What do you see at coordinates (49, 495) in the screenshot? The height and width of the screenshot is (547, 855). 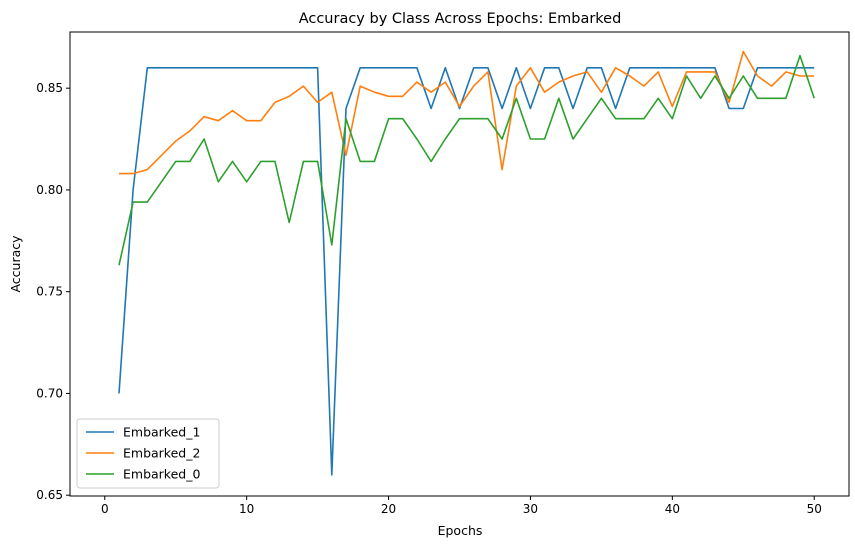 I see `y-tick-label: 0.65` at bounding box center [49, 495].